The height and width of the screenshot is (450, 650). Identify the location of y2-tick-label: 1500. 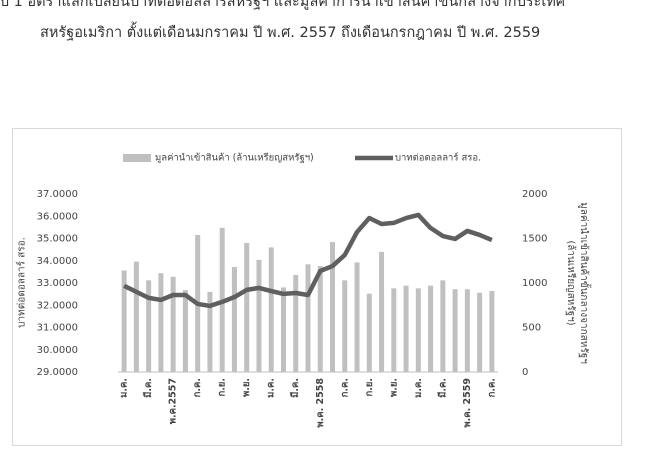
(534, 239).